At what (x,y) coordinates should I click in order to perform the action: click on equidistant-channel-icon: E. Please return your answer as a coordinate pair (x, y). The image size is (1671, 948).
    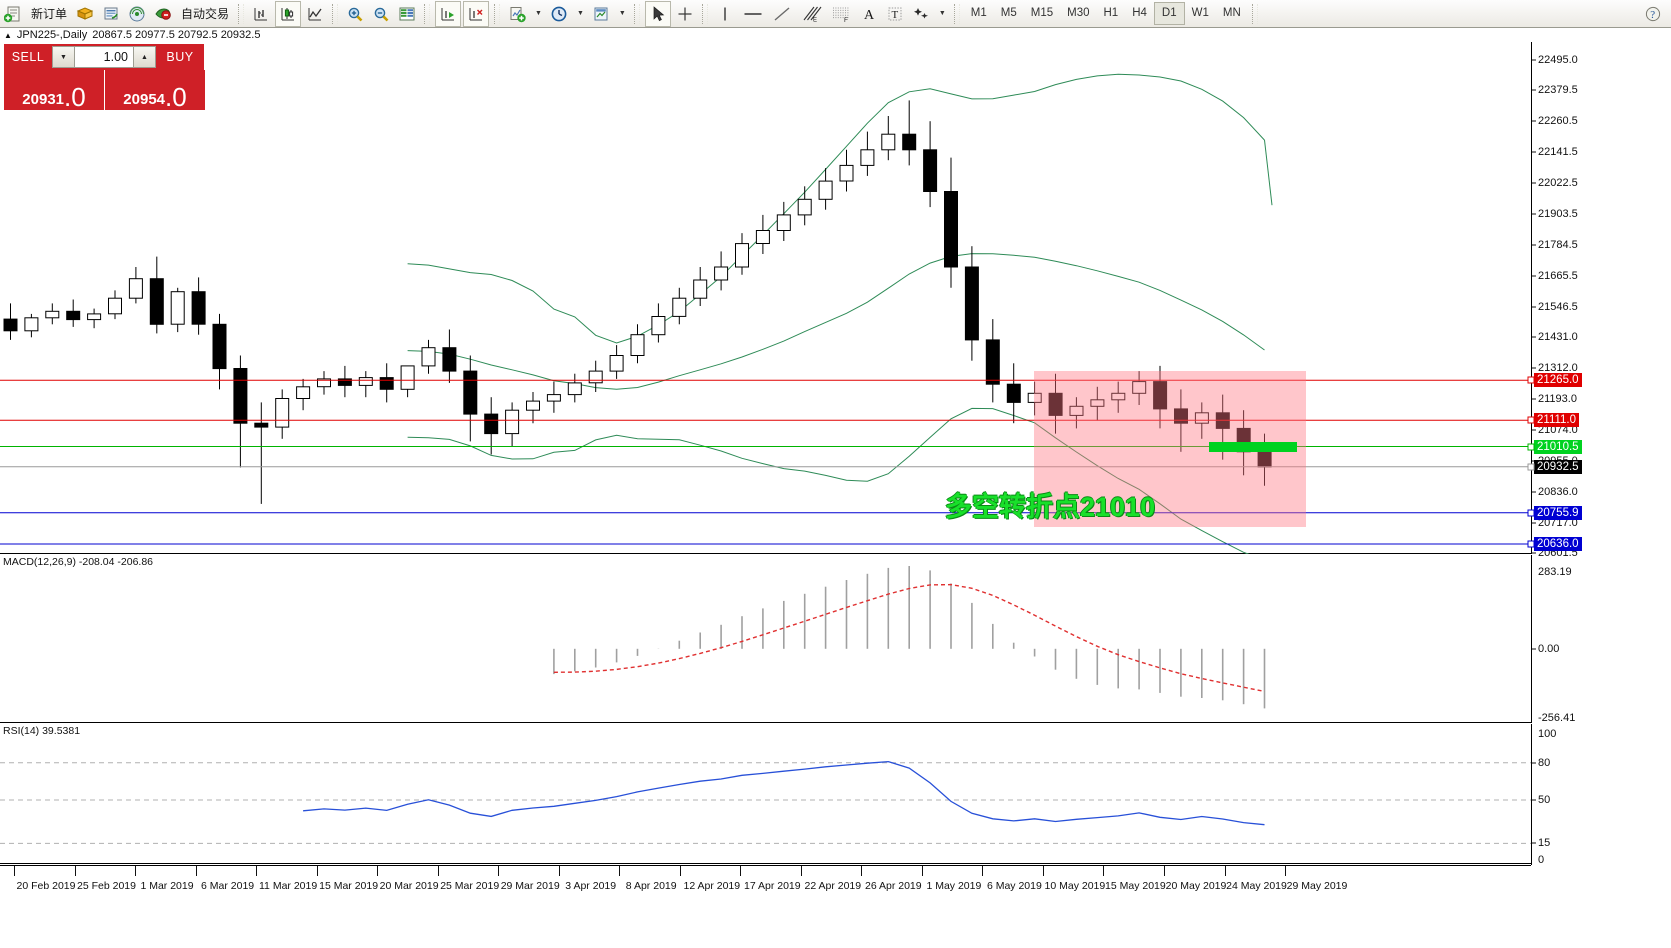
    Looking at the image, I should click on (811, 14).